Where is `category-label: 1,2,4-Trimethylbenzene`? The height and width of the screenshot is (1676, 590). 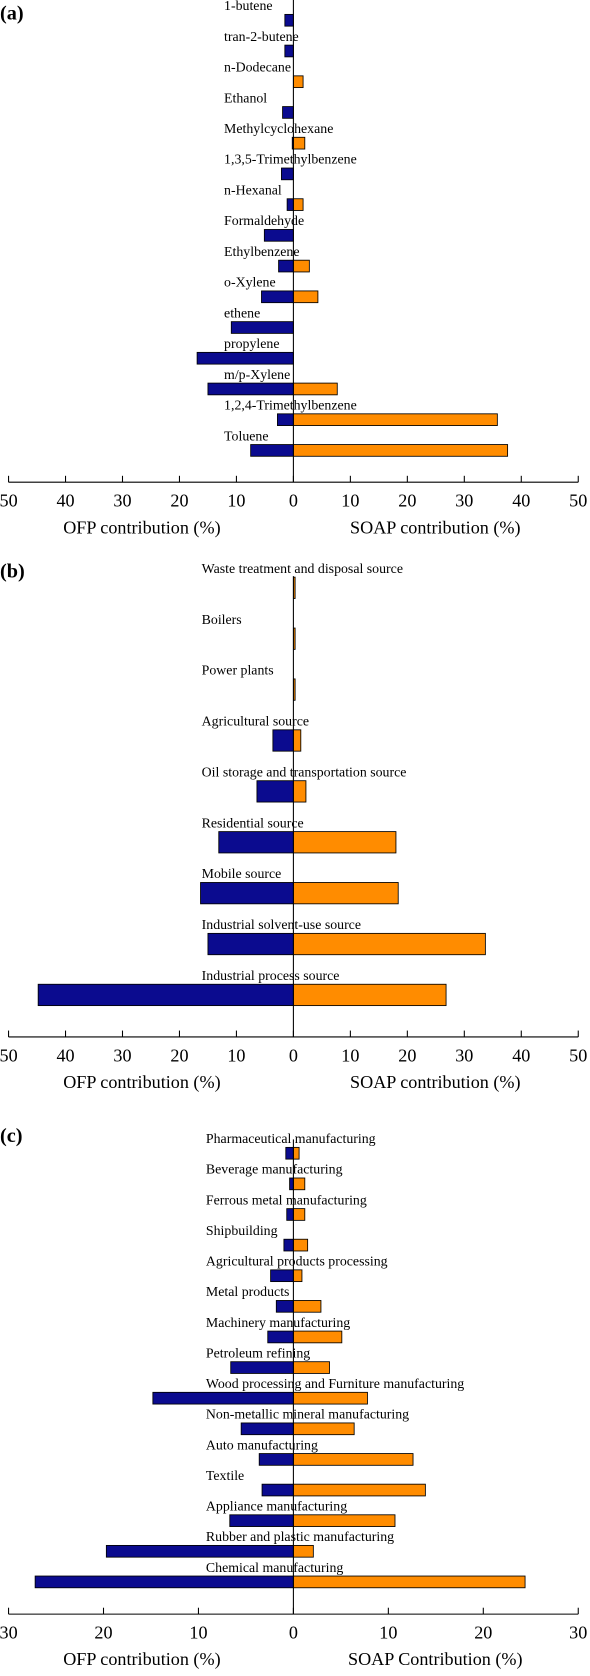
category-label: 1,2,4-Trimethylbenzene is located at coordinates (290, 405).